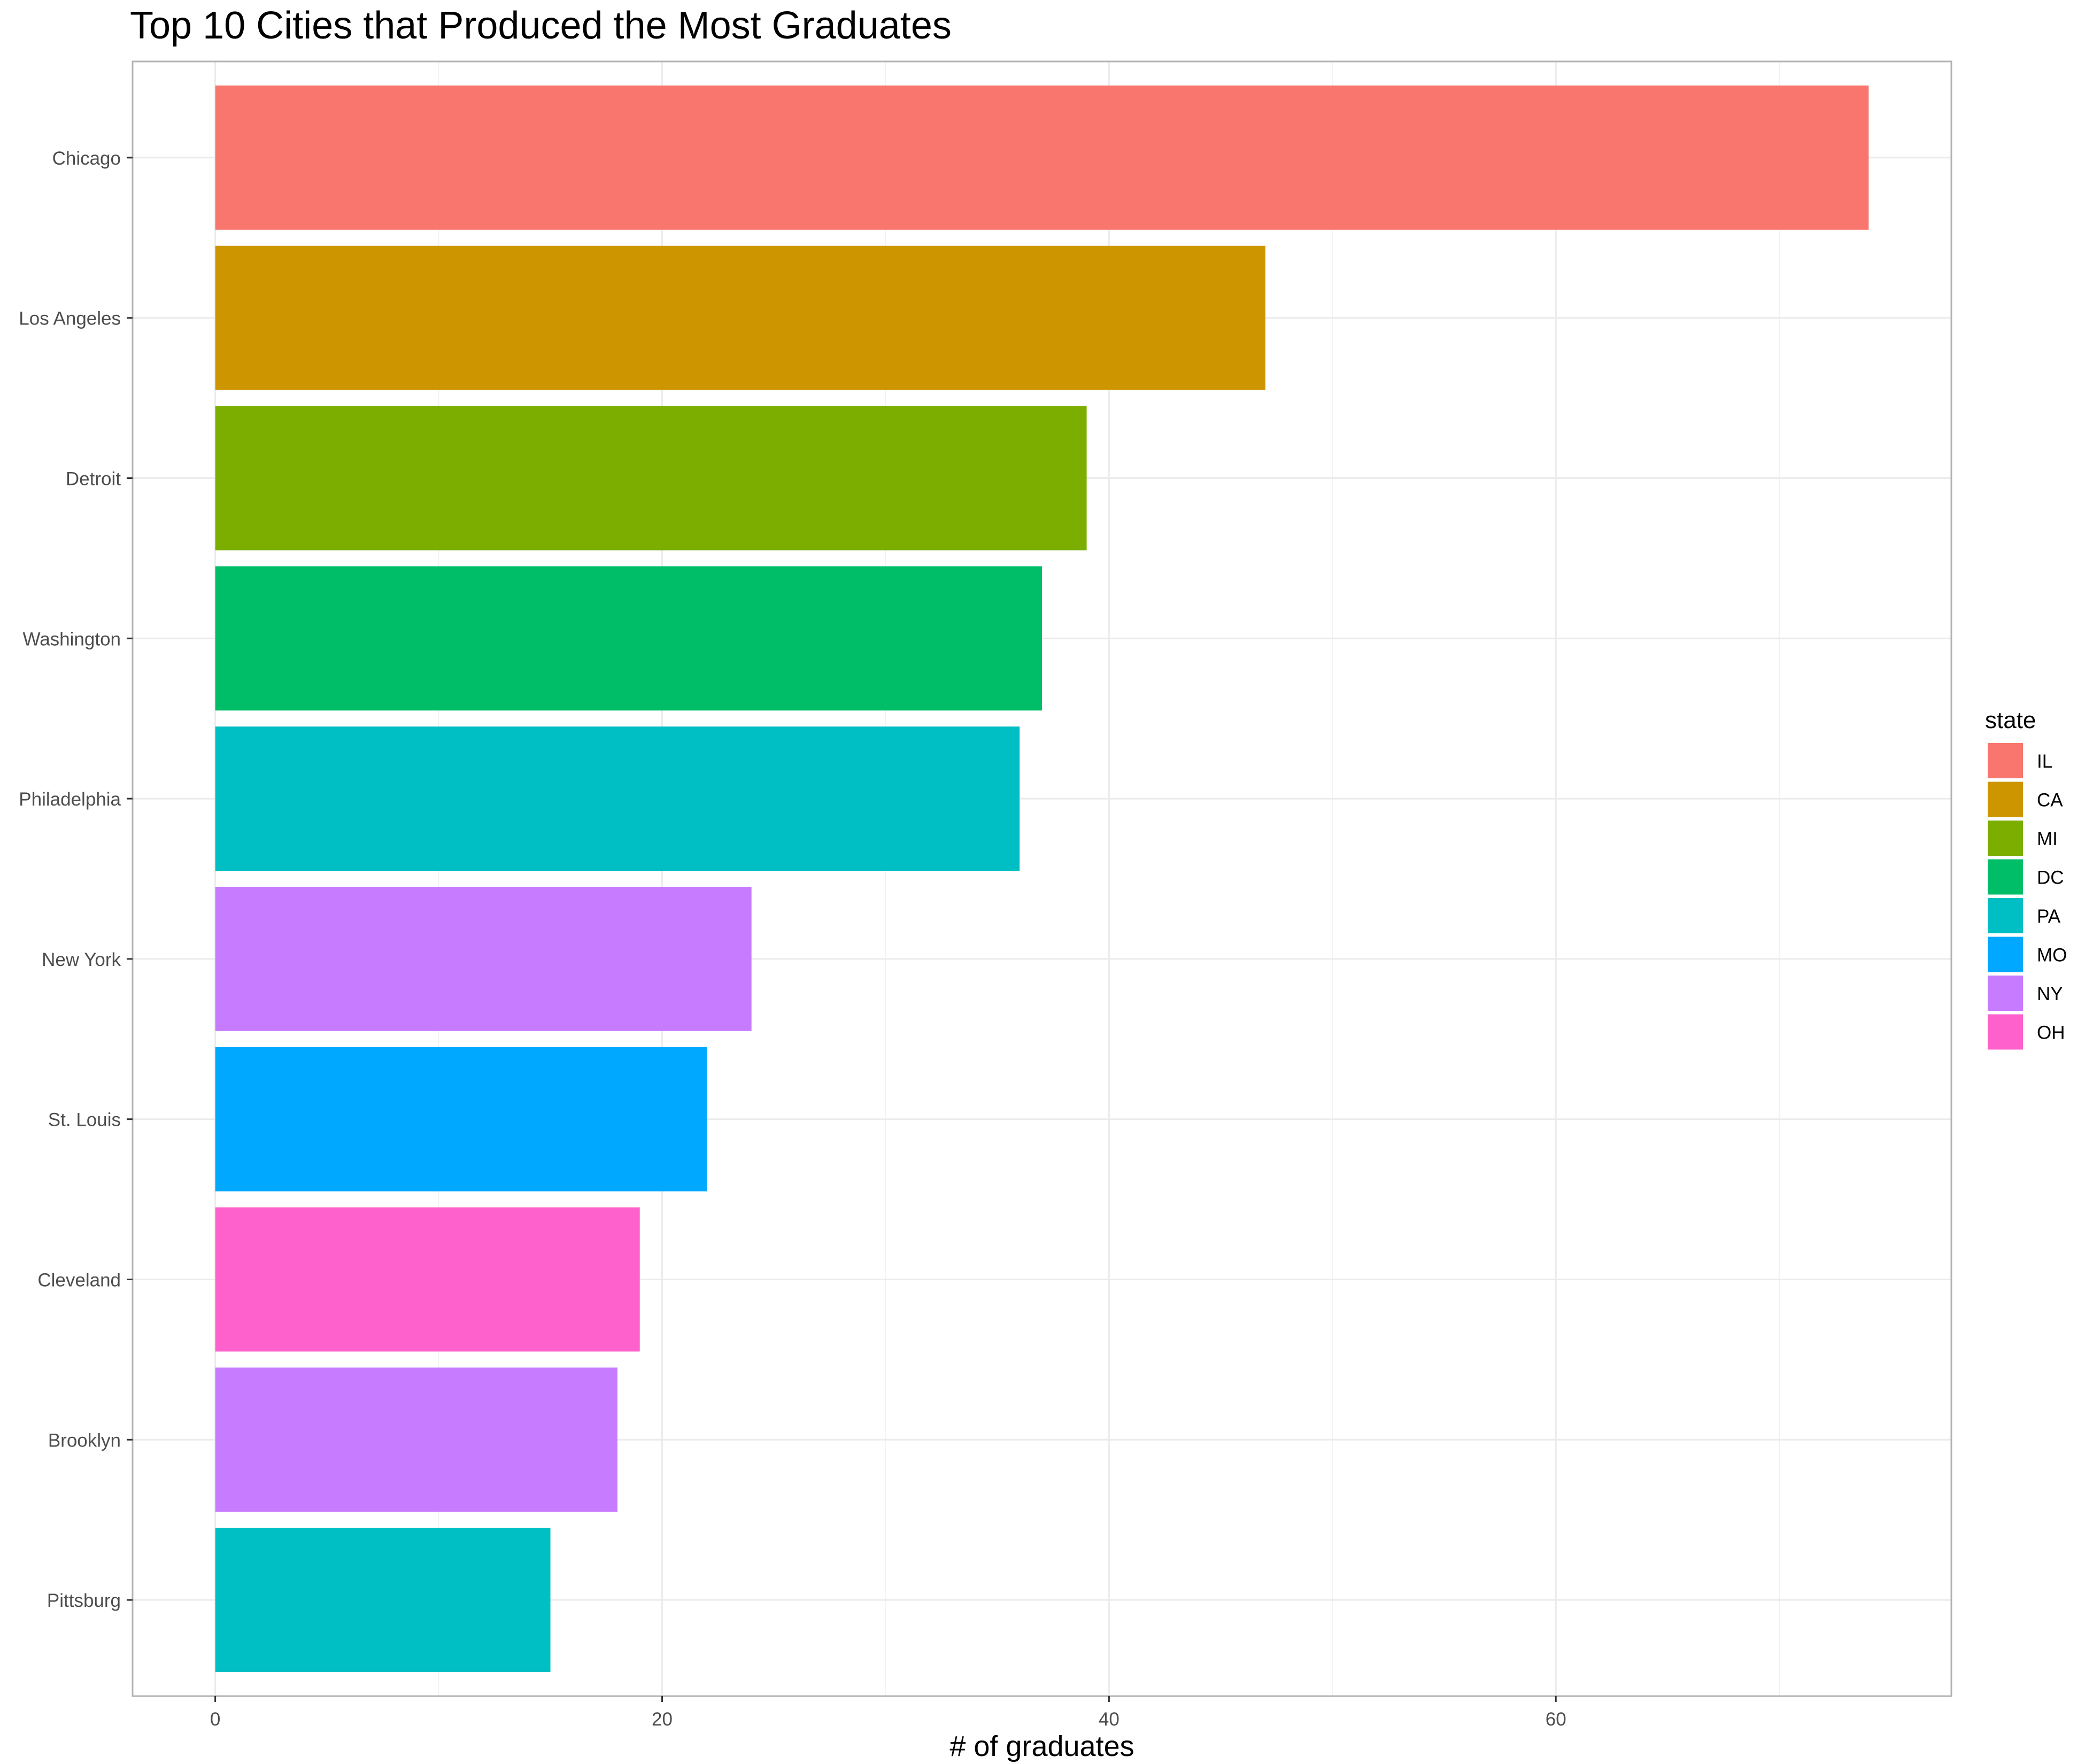 Image resolution: width=2085 pixels, height=1764 pixels. What do you see at coordinates (71, 639) in the screenshot?
I see `y-tick-label: Washington` at bounding box center [71, 639].